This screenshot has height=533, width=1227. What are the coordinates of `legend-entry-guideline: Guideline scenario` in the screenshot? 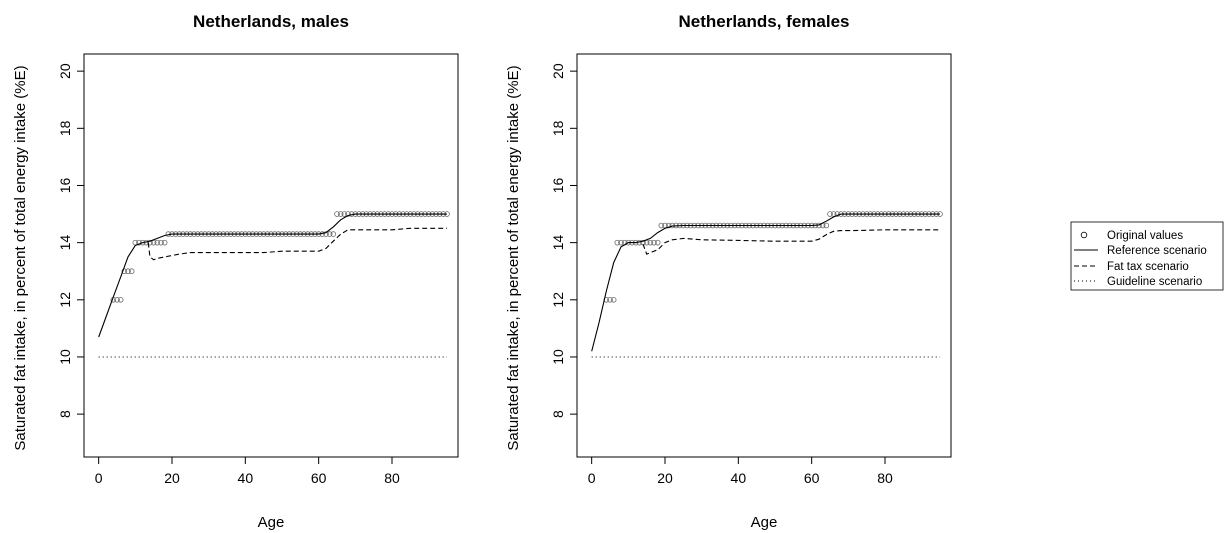 It's located at (1138, 282).